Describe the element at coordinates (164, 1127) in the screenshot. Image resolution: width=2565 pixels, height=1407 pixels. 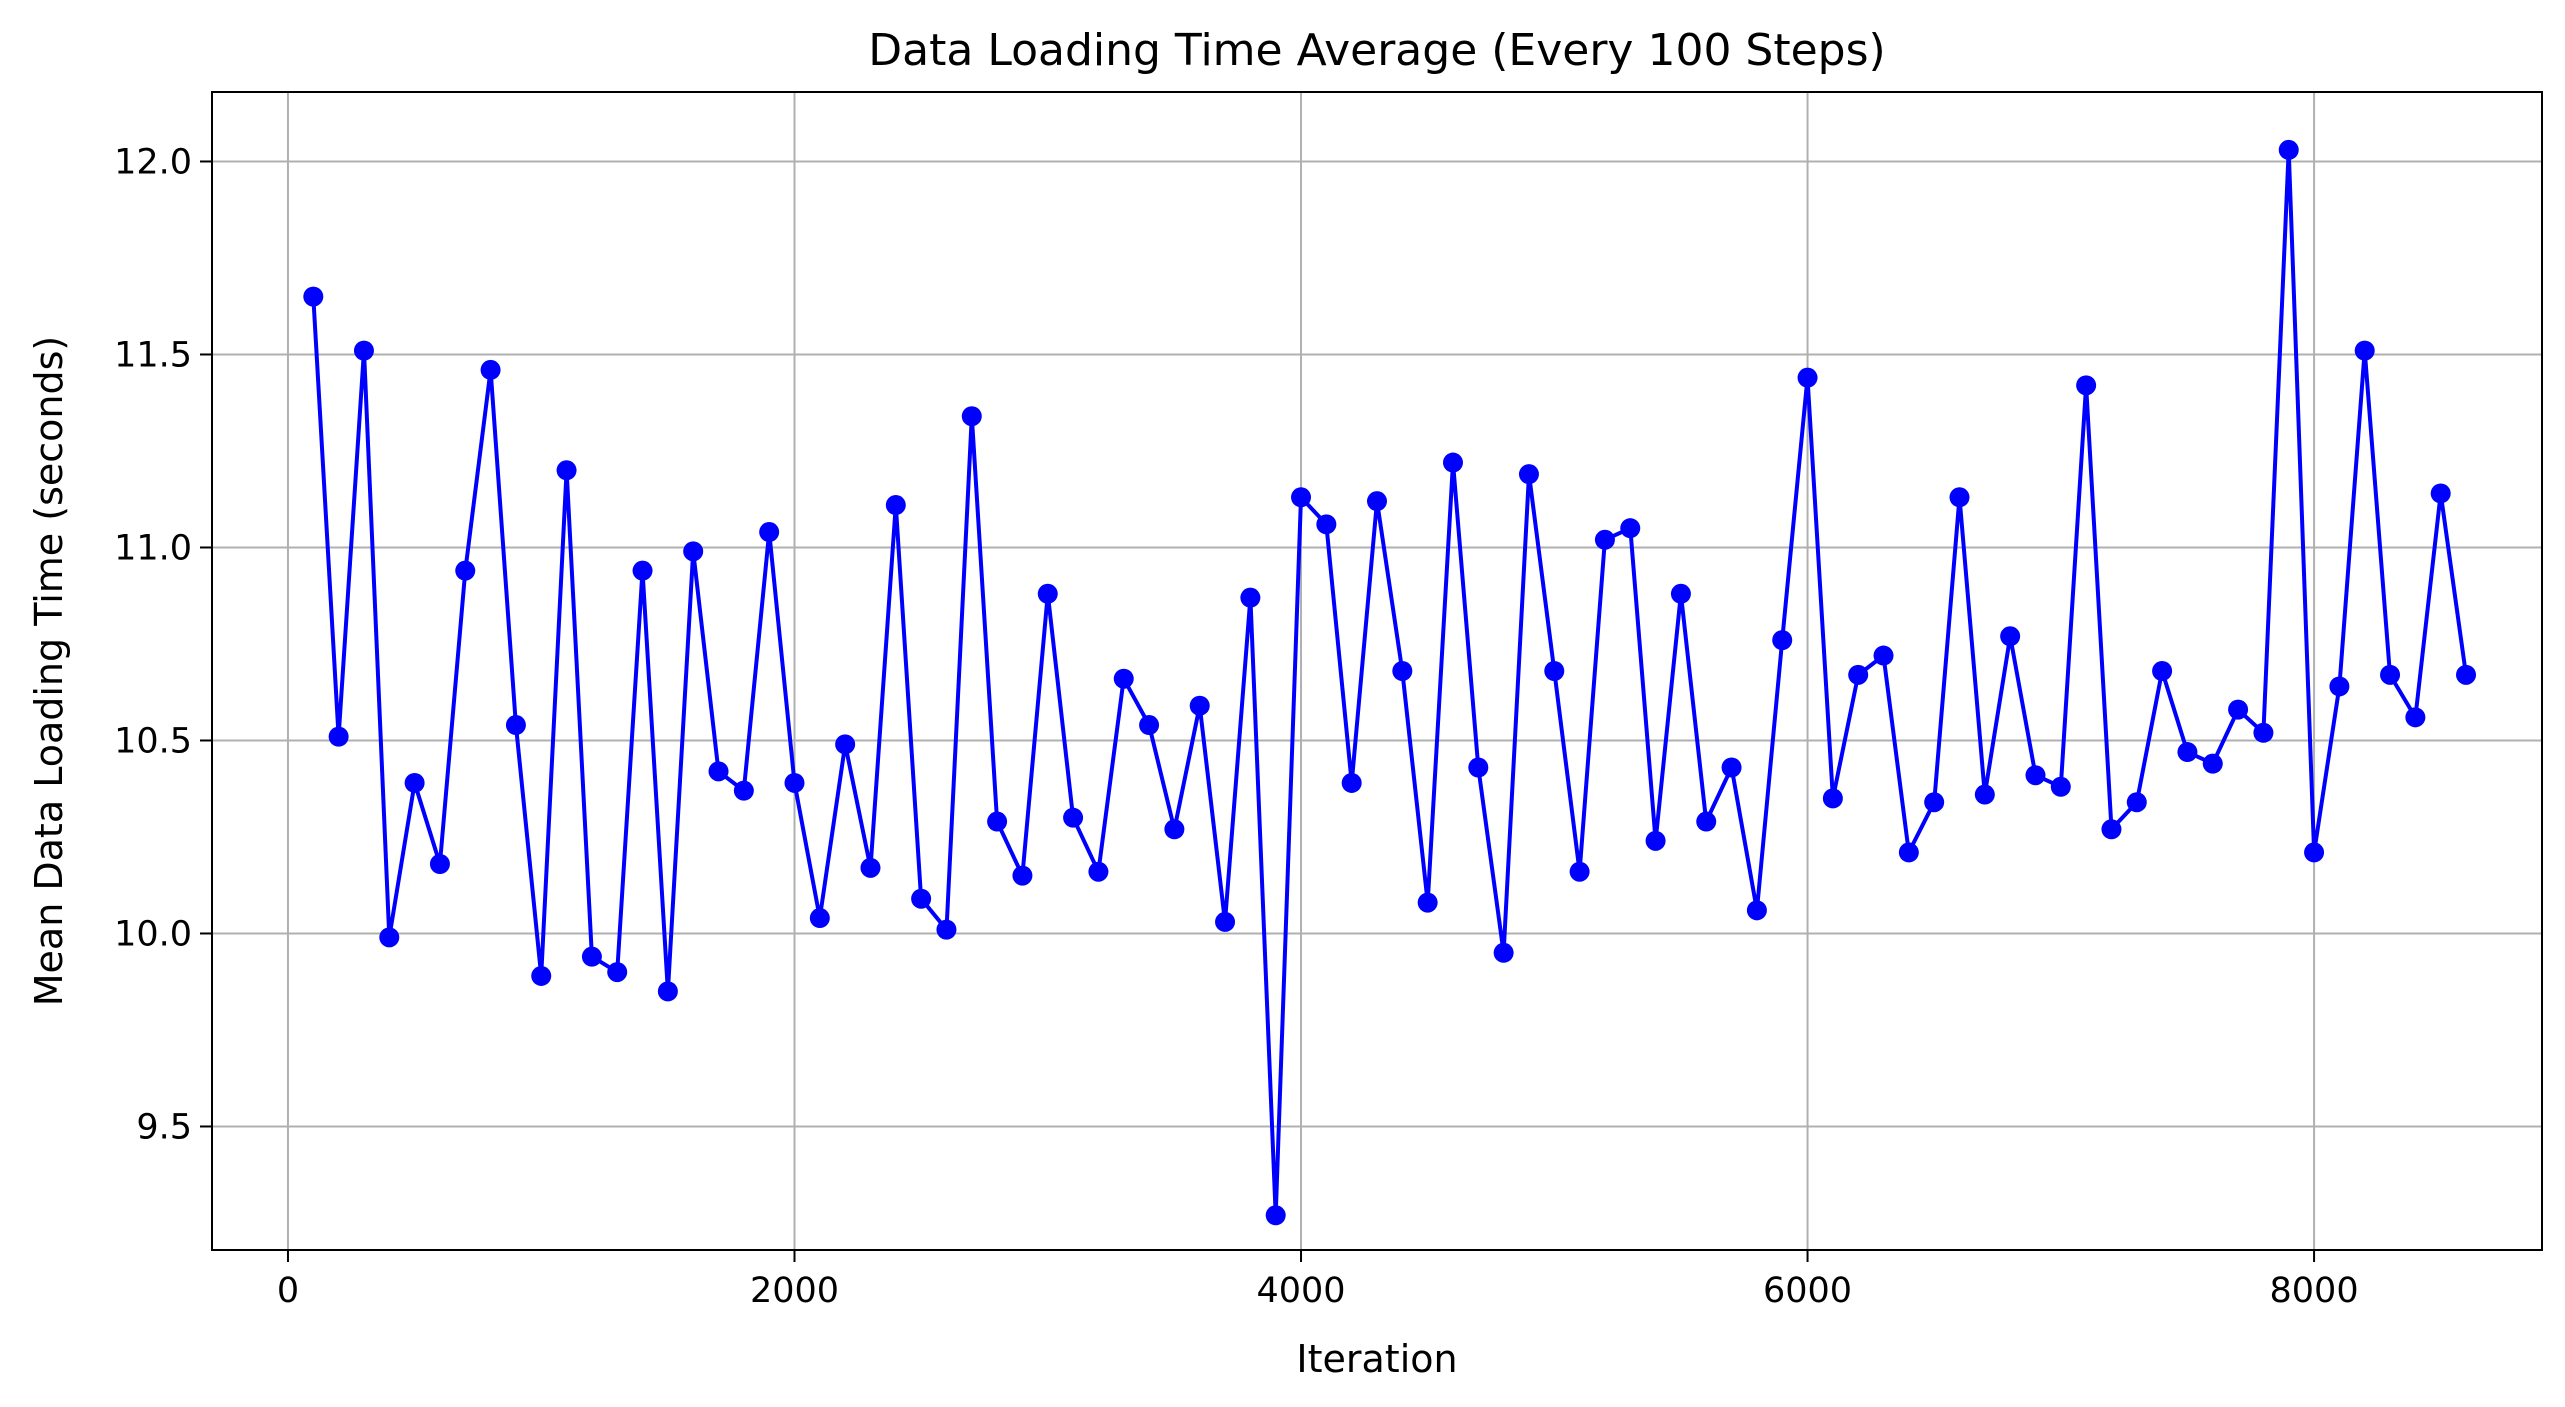
I see `y-tick-label: 9.5` at that location.